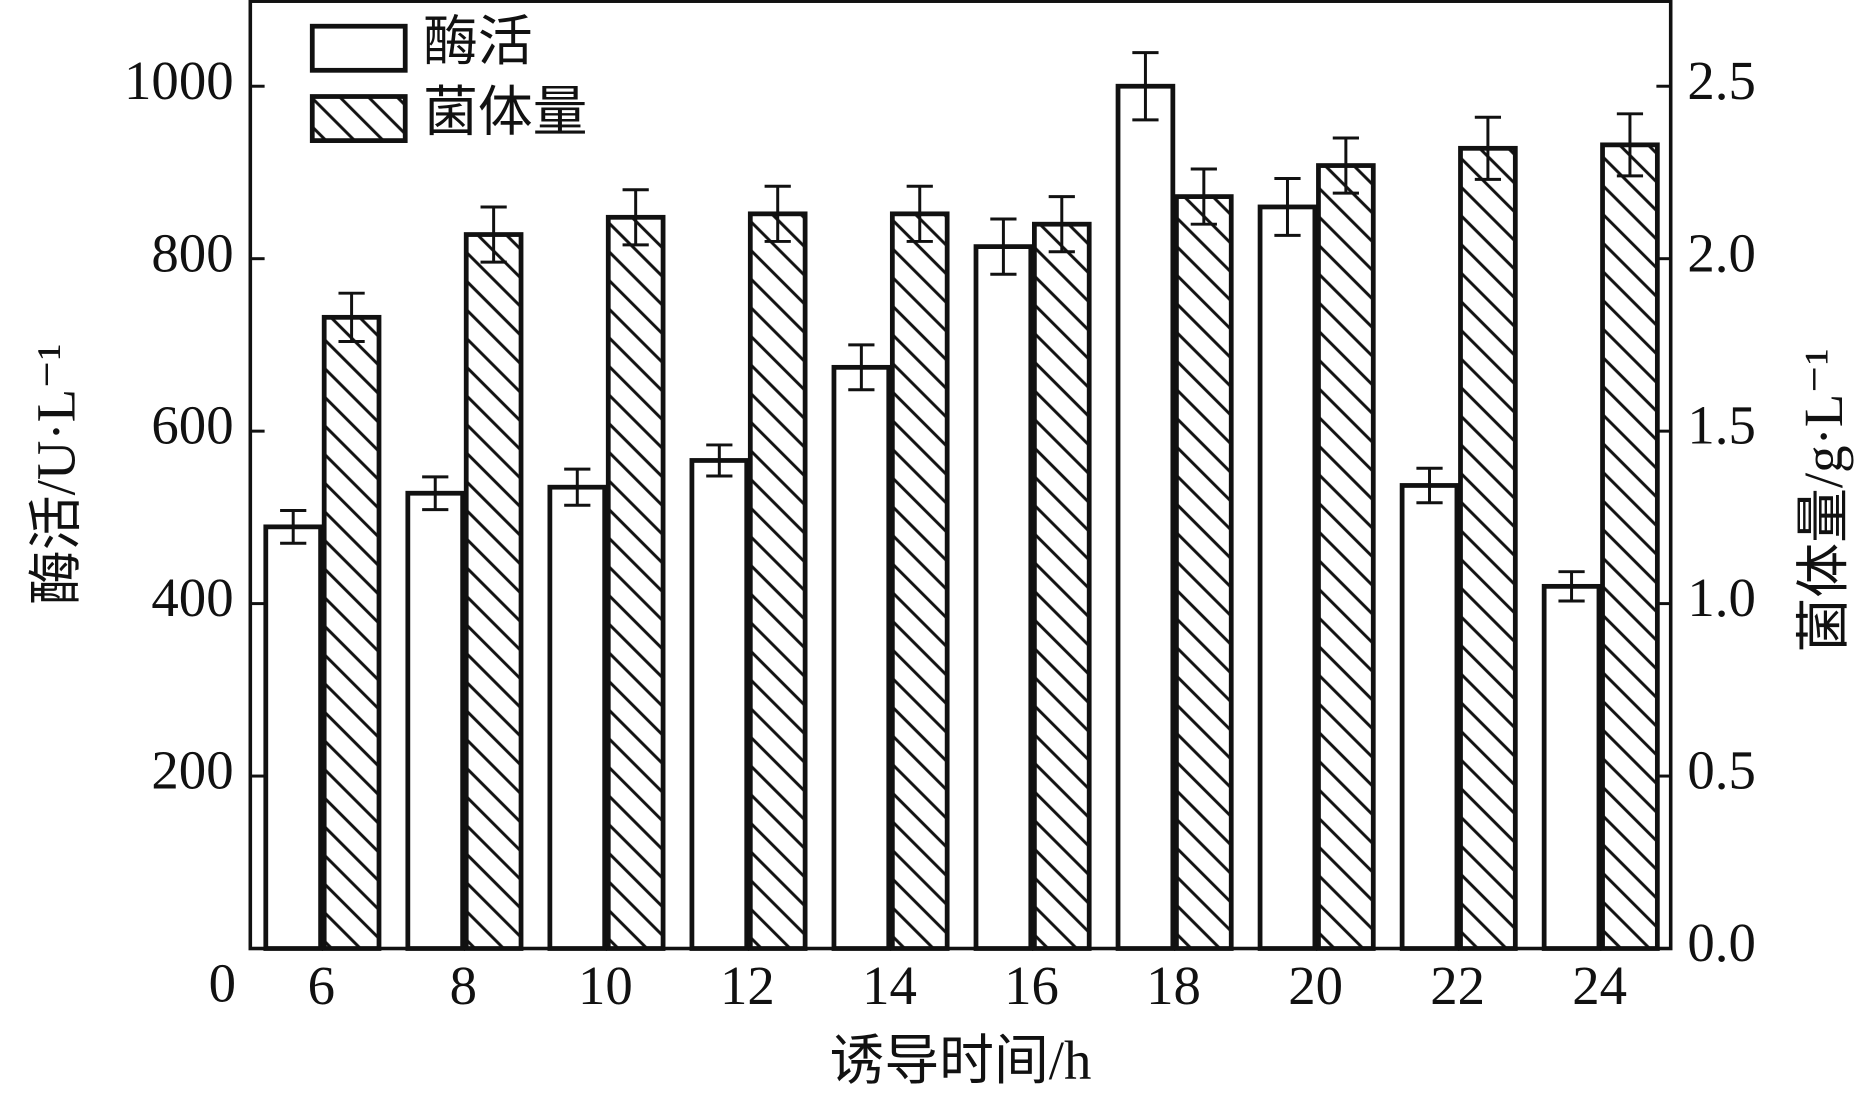  I want to click on x-tick-label: 22, so click(1457, 985).